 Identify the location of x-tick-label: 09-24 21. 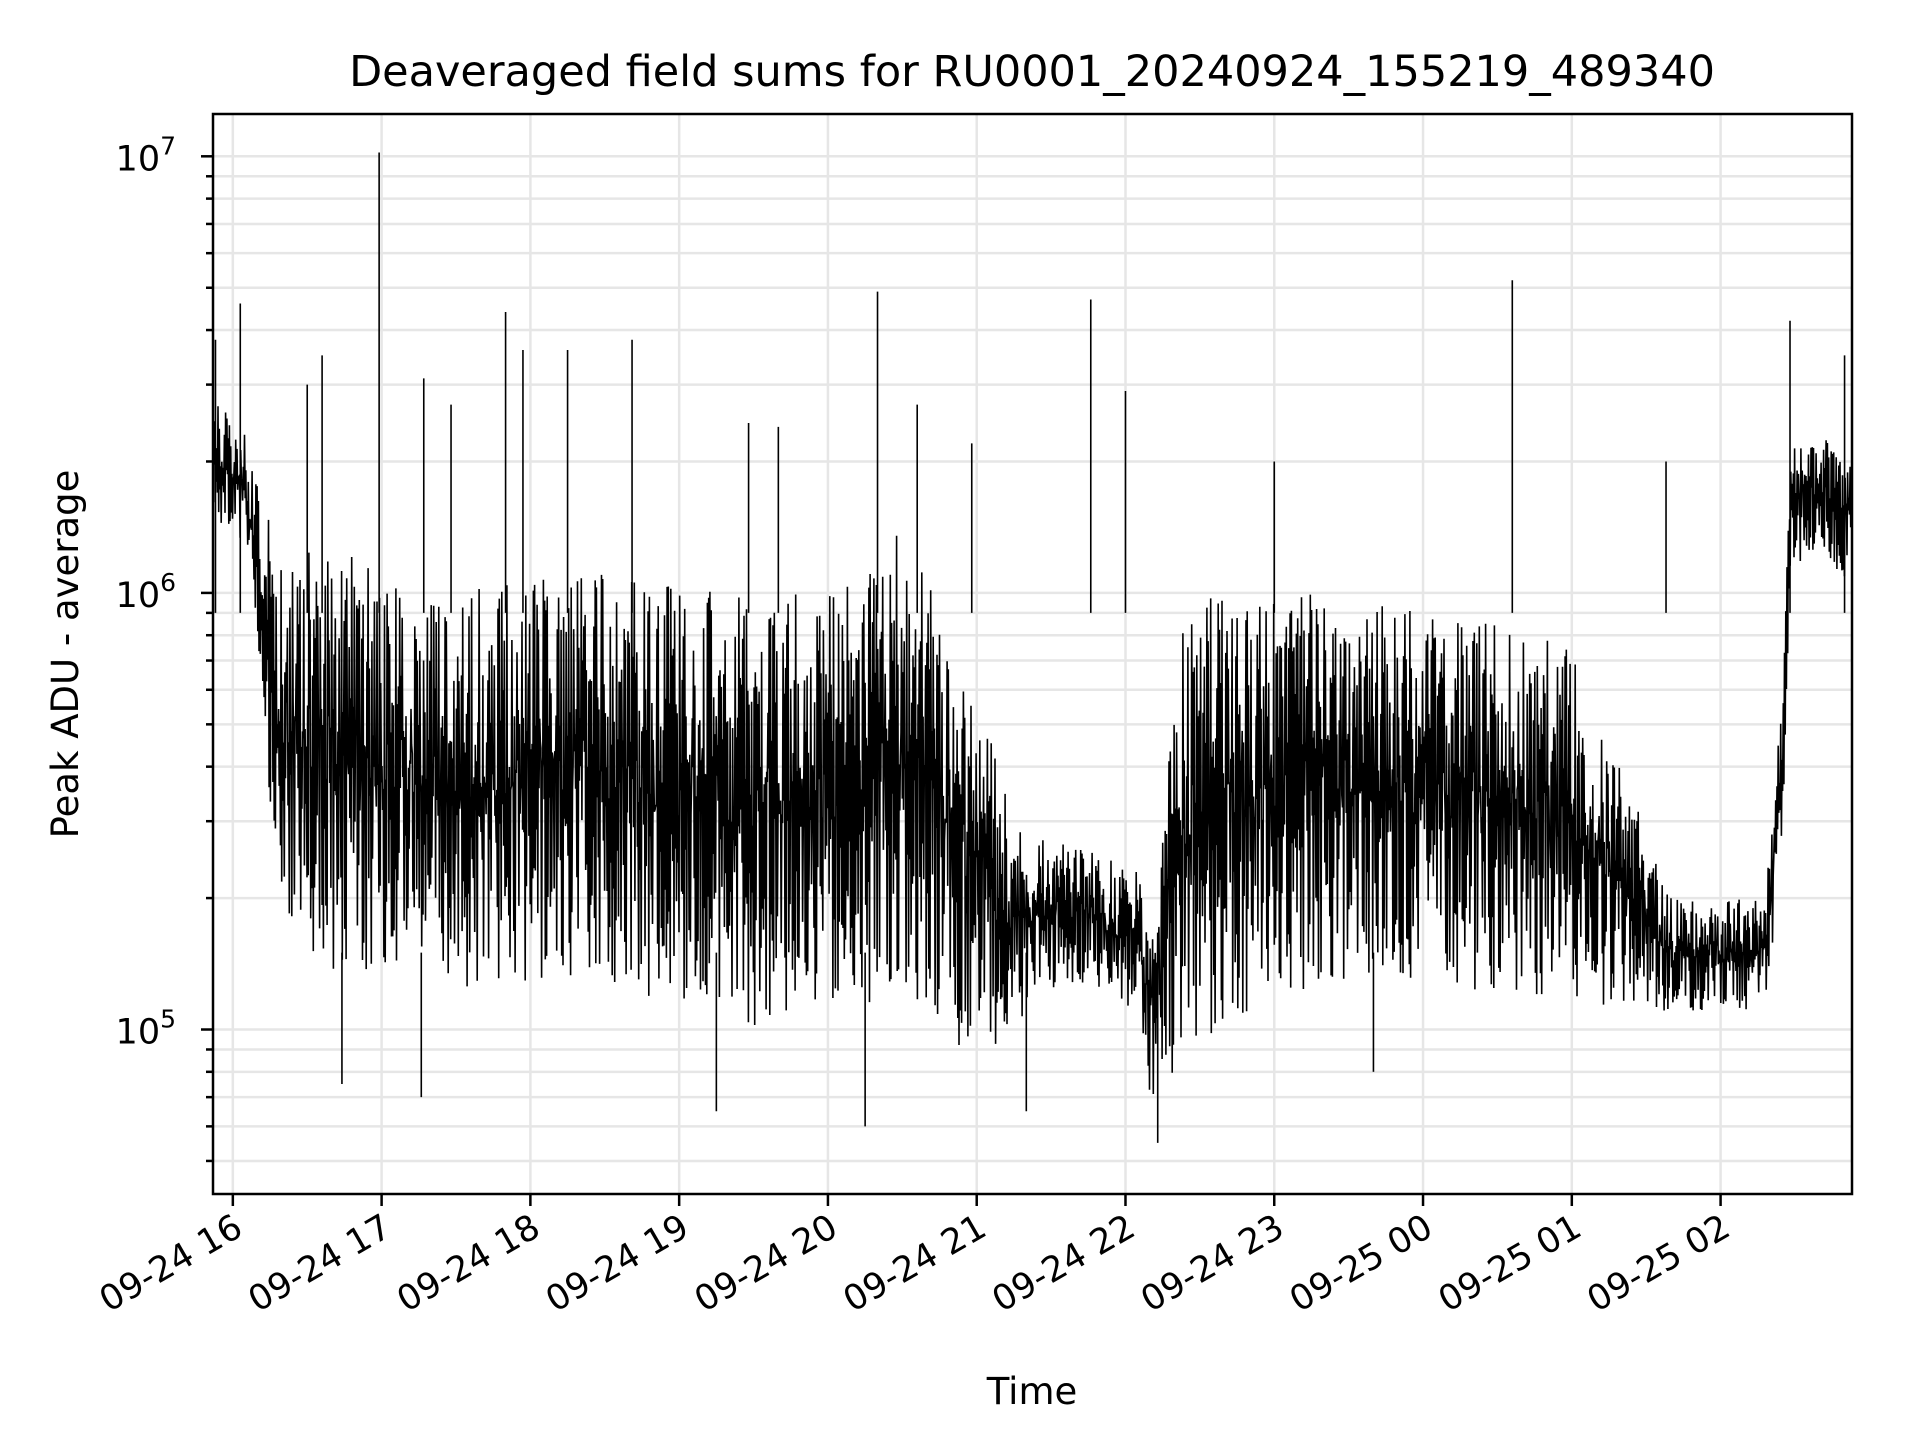
(915, 1263).